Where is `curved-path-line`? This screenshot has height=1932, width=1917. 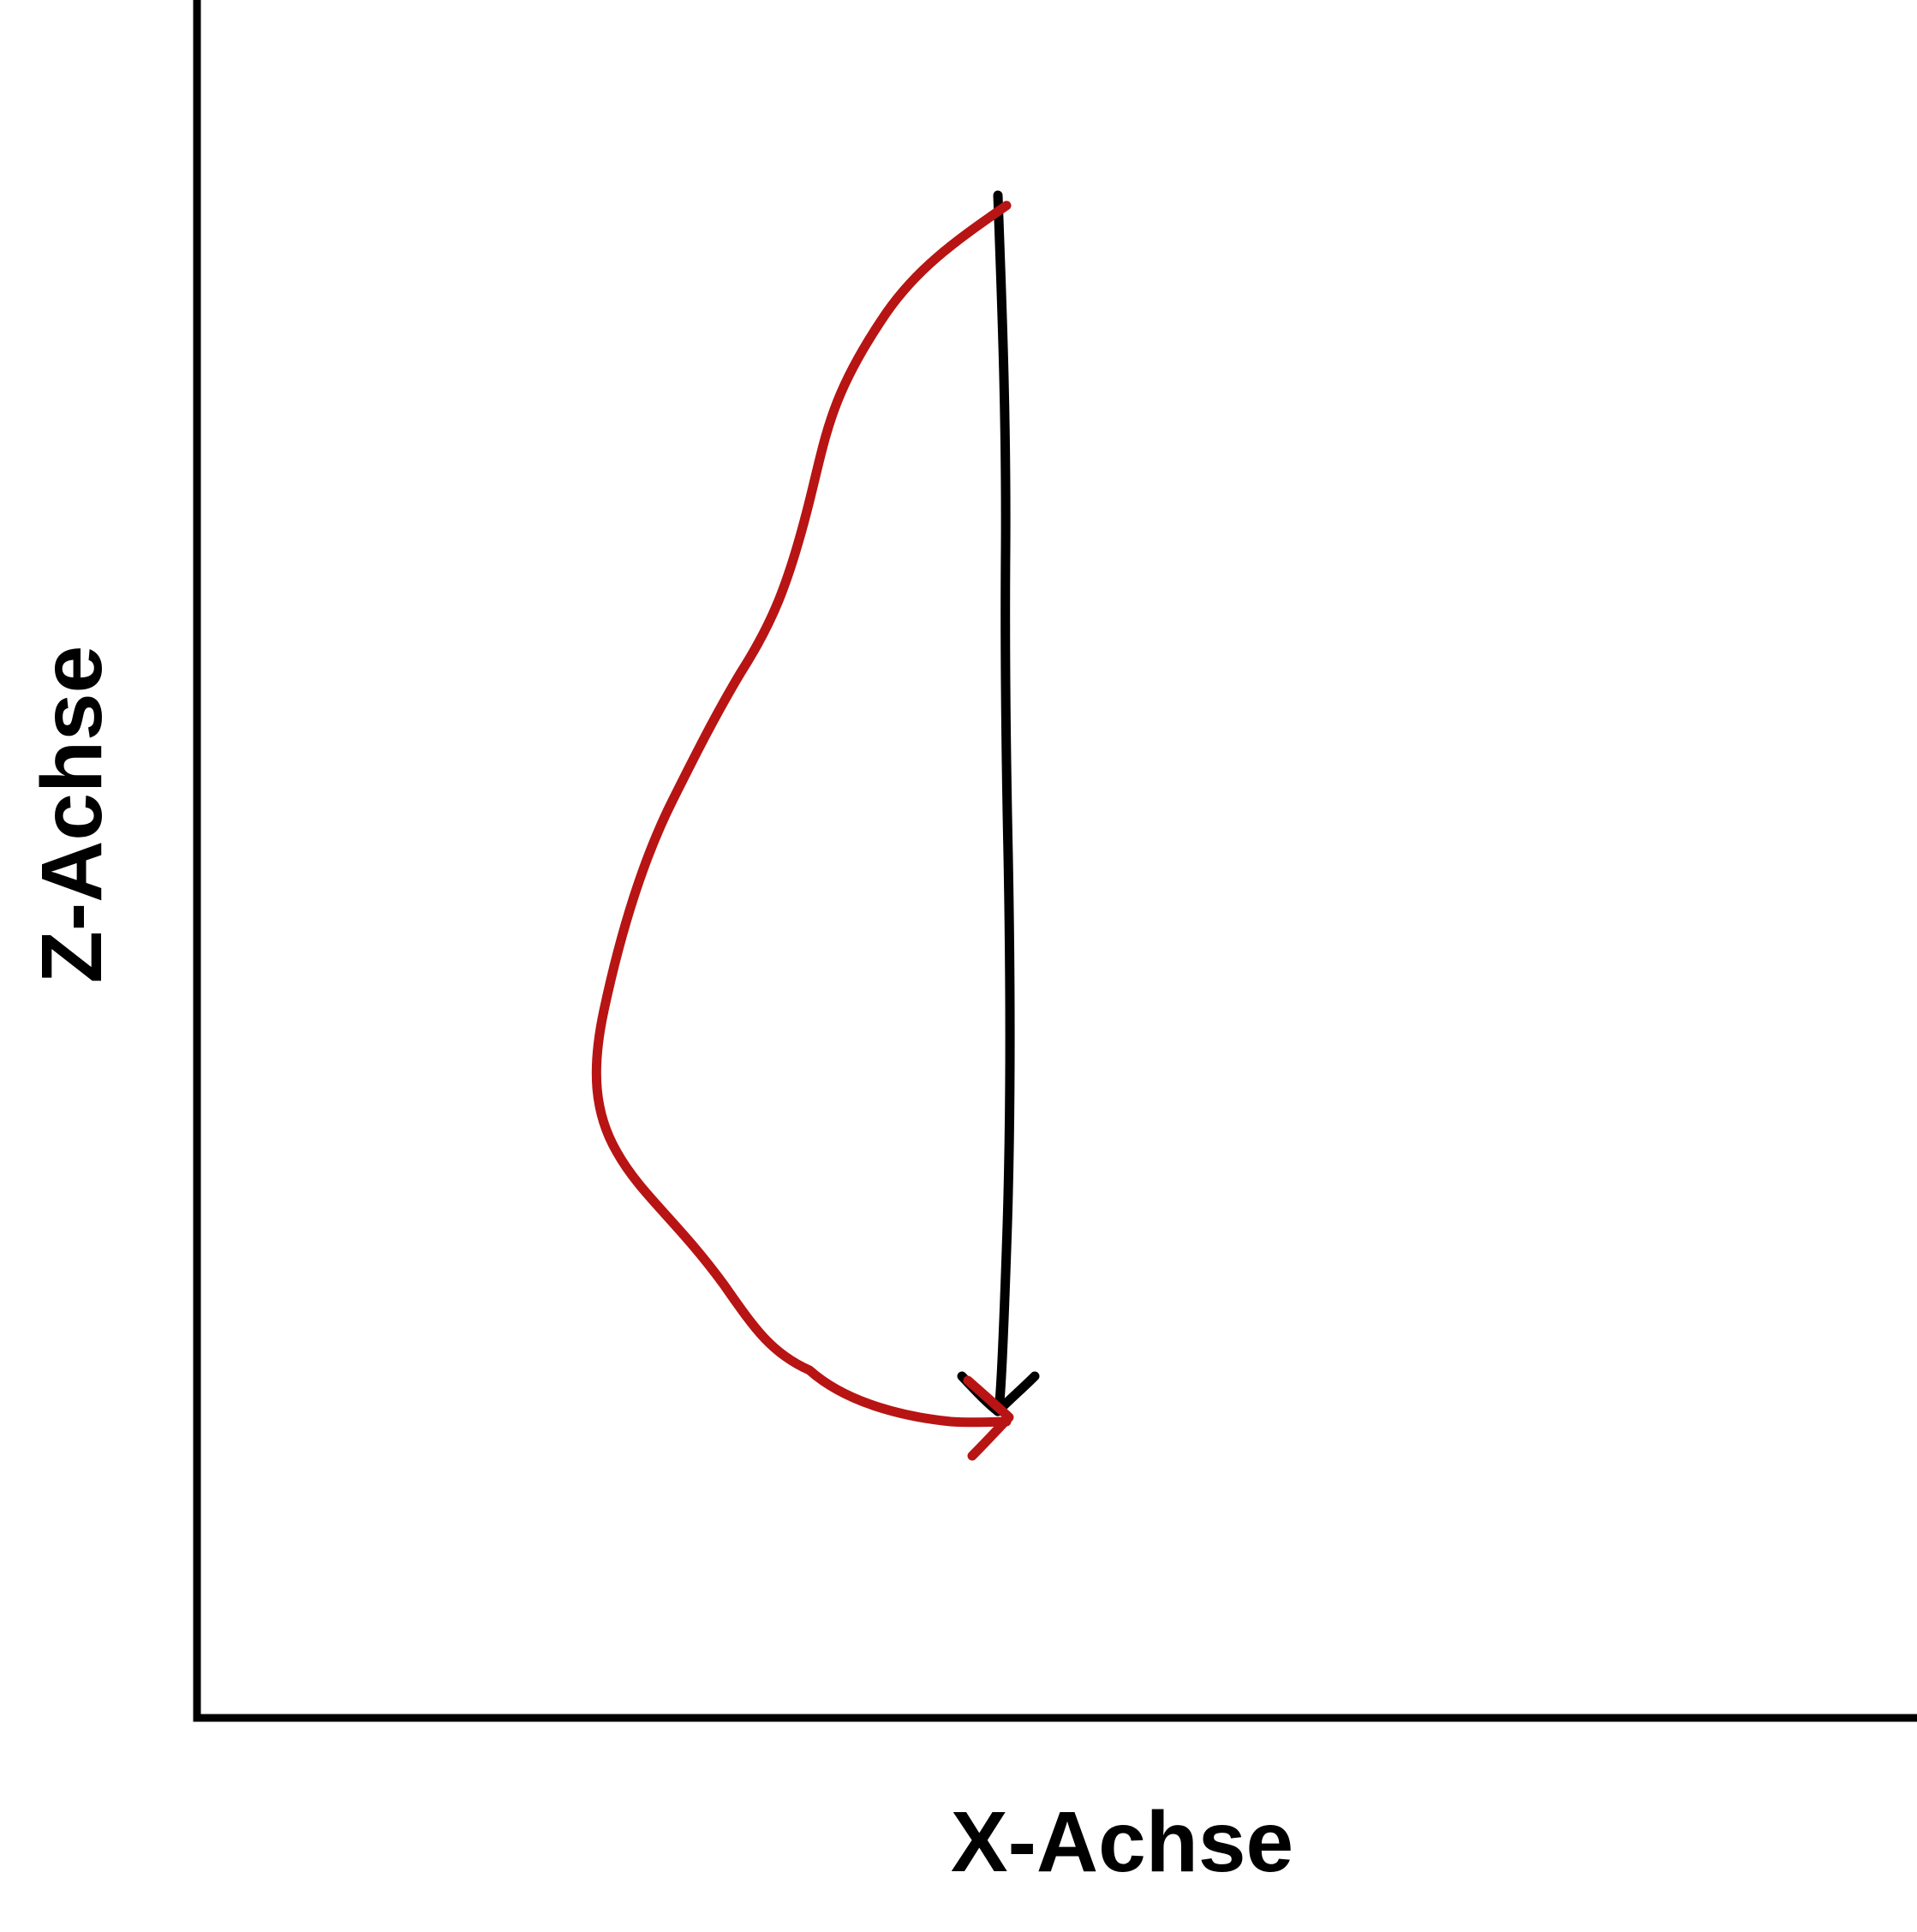 curved-path-line is located at coordinates (801, 814).